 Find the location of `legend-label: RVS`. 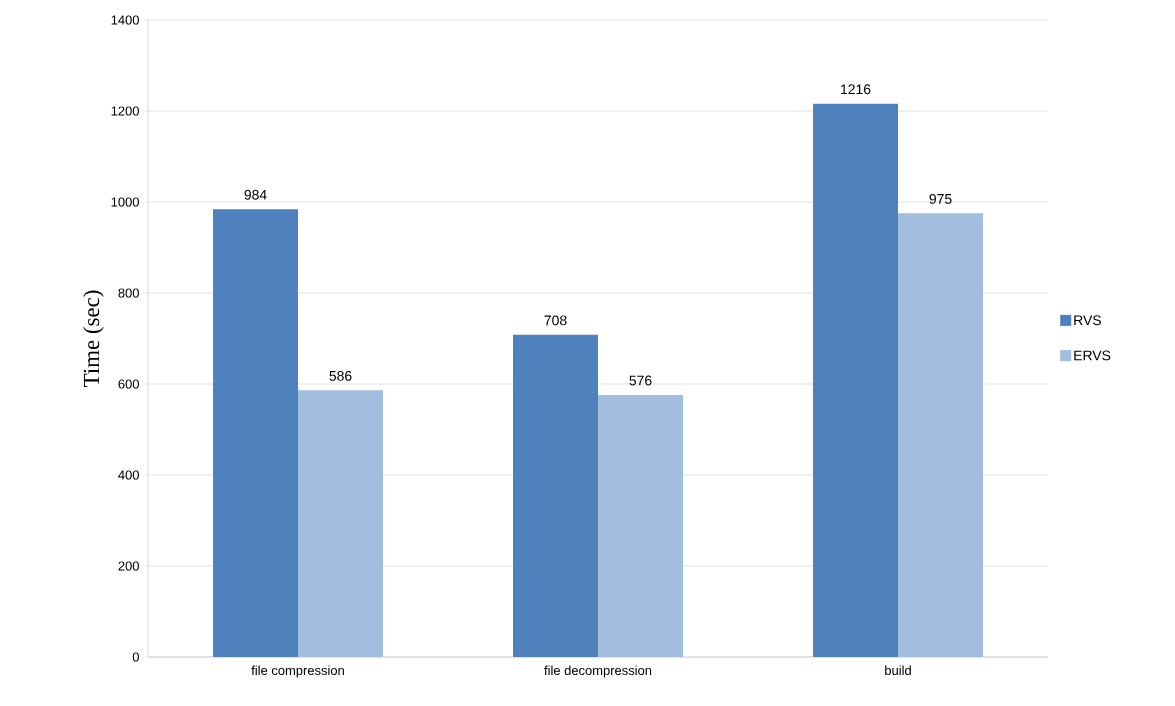

legend-label: RVS is located at coordinates (1087, 320).